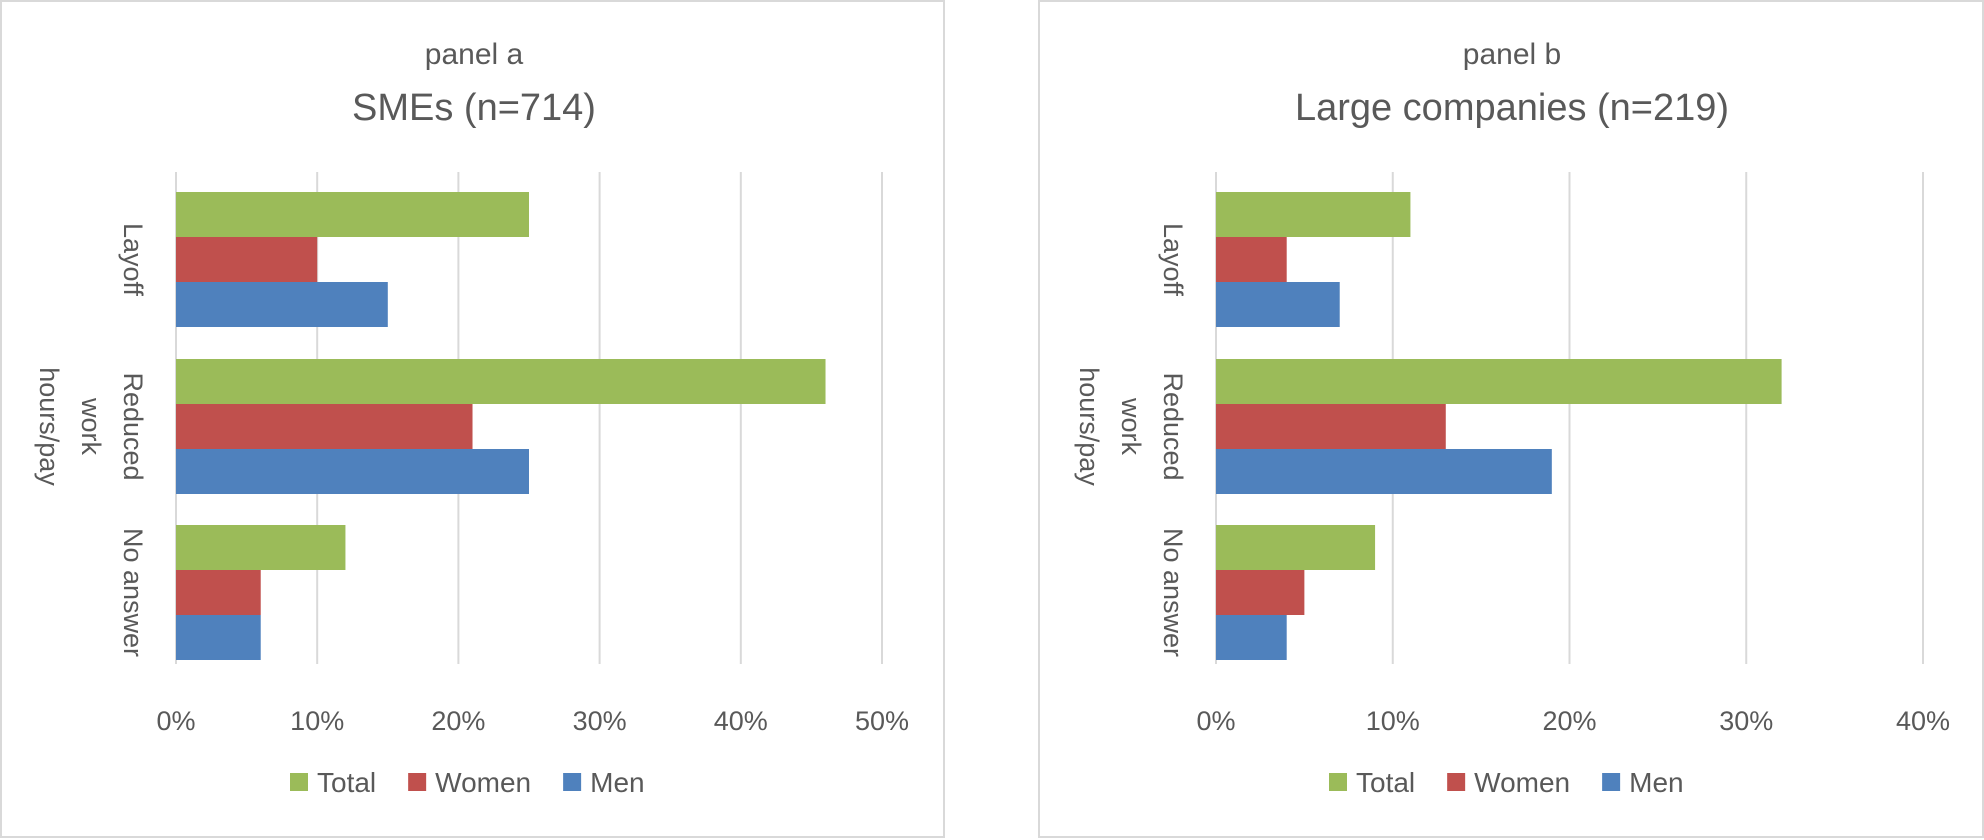 The height and width of the screenshot is (840, 1984). I want to click on chart-a-title: SMEs (n=714), so click(474, 108).